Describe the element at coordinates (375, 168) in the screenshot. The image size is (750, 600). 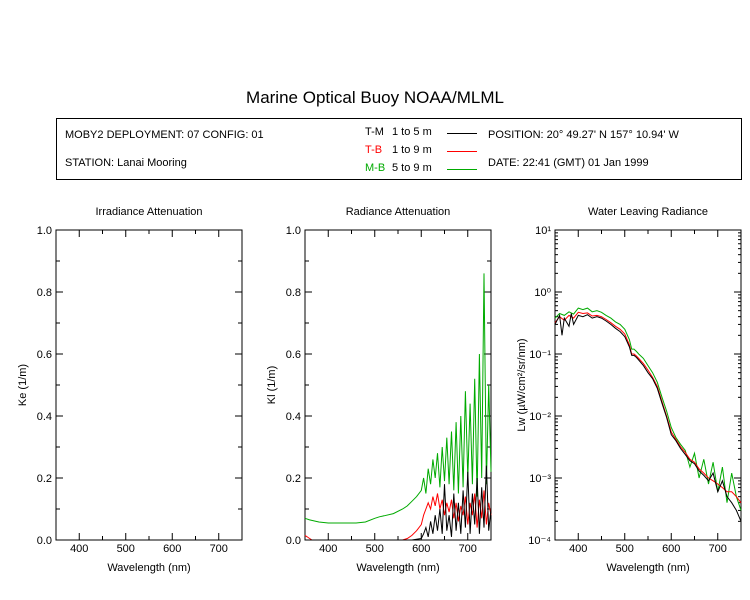
I see `legend-code-mb: M-B` at that location.